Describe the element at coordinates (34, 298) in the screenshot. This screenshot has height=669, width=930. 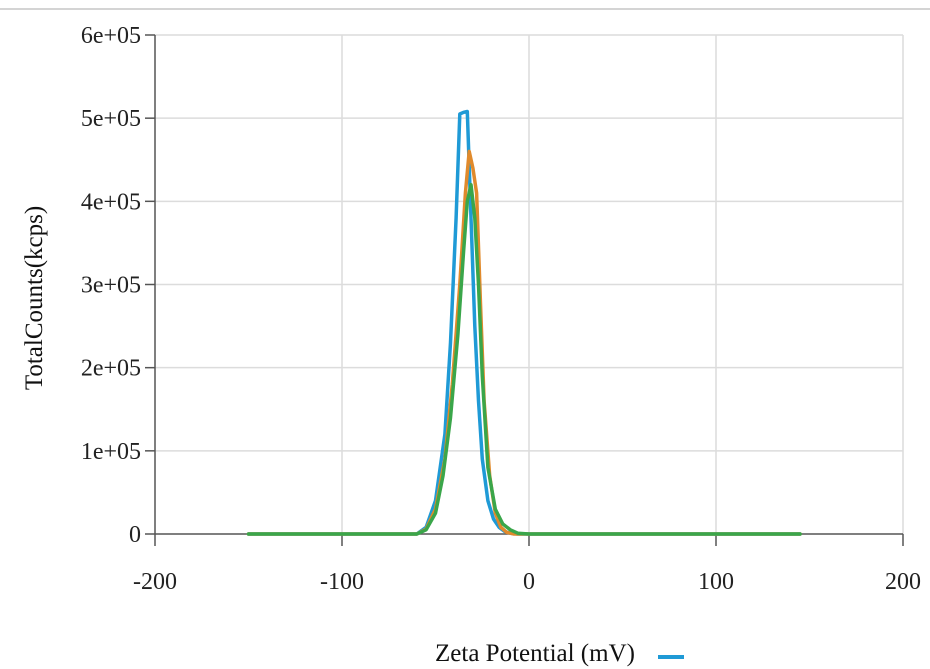
I see `y-axis-title: TotalCounts(kcps)` at that location.